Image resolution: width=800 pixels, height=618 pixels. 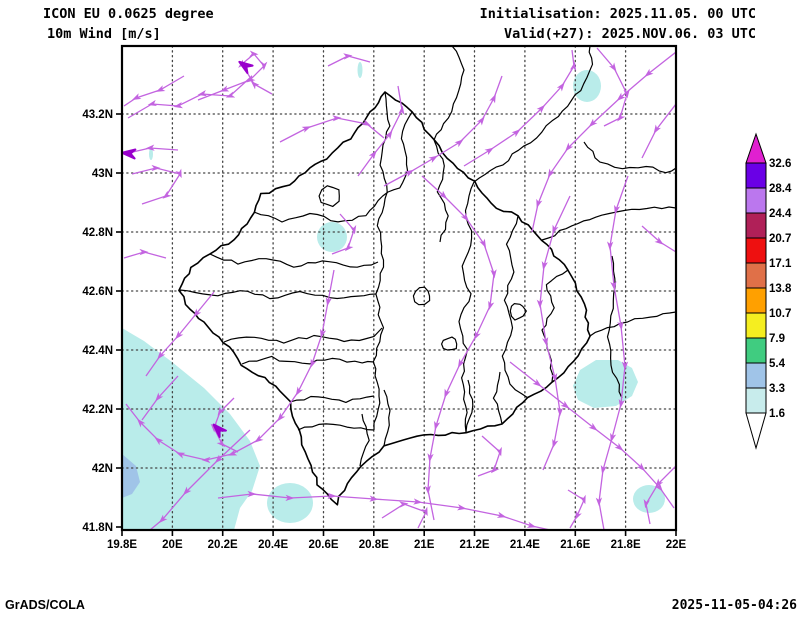 I want to click on x-tick-label: 22E, so click(x=676, y=545).